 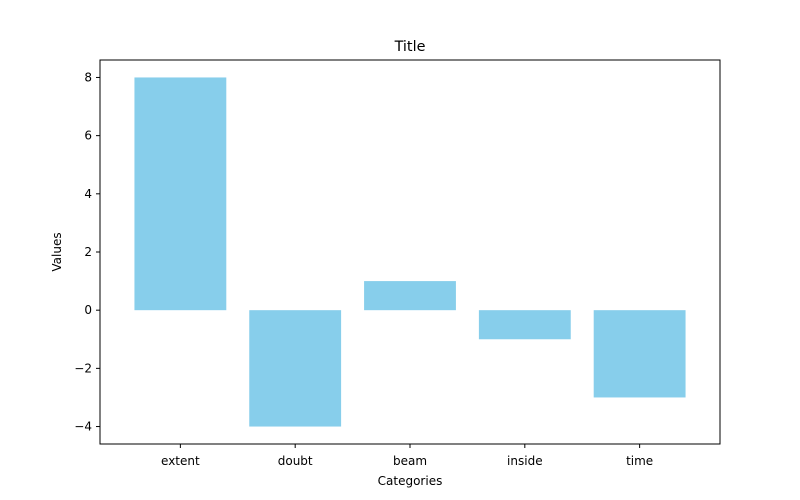 I want to click on y-axis-label: Values, so click(x=57, y=251).